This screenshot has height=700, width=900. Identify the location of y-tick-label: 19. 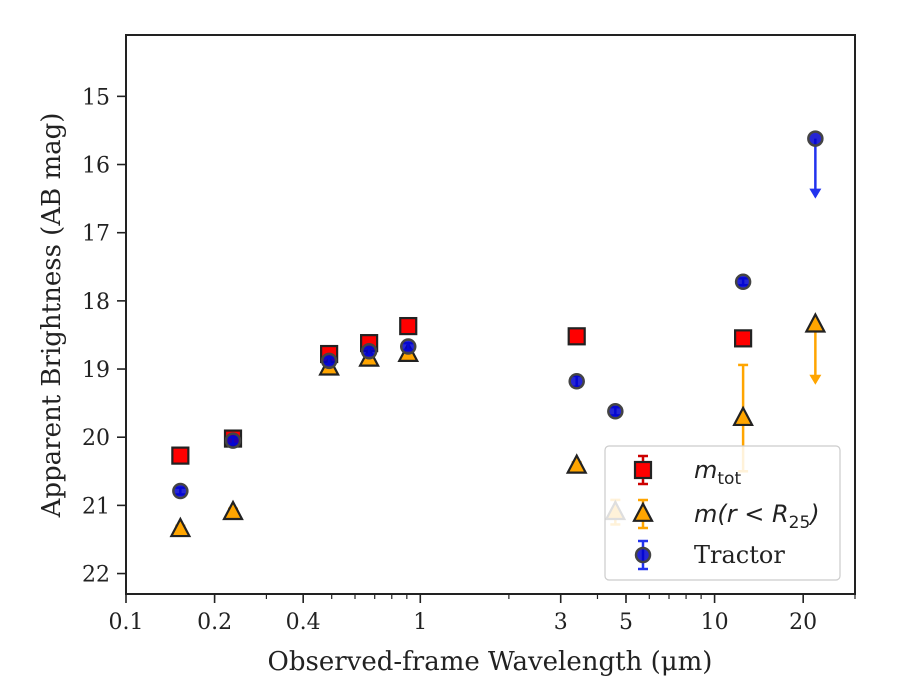
(96, 370).